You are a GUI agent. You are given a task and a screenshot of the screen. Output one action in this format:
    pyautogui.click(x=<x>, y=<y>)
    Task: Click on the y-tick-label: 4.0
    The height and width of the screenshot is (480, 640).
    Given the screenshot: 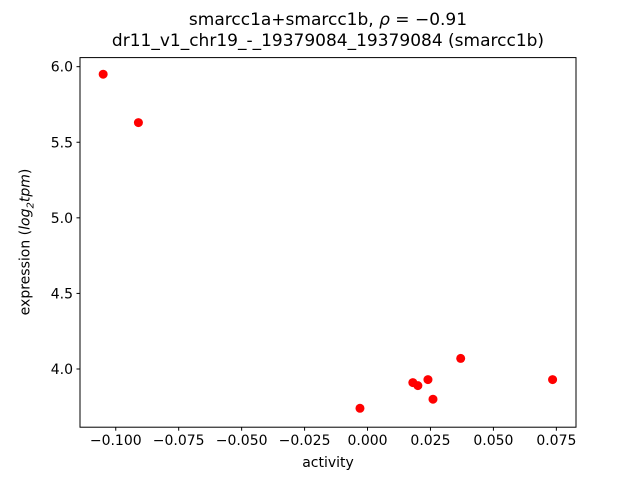 What is the action you would take?
    pyautogui.click(x=62, y=370)
    